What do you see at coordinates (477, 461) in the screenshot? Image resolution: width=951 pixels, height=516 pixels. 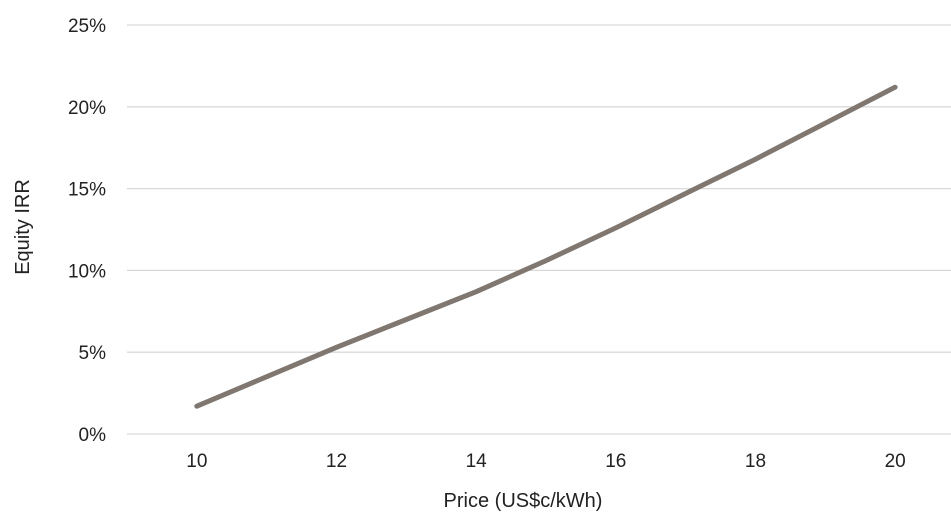 I see `x-tick-label: 14` at bounding box center [477, 461].